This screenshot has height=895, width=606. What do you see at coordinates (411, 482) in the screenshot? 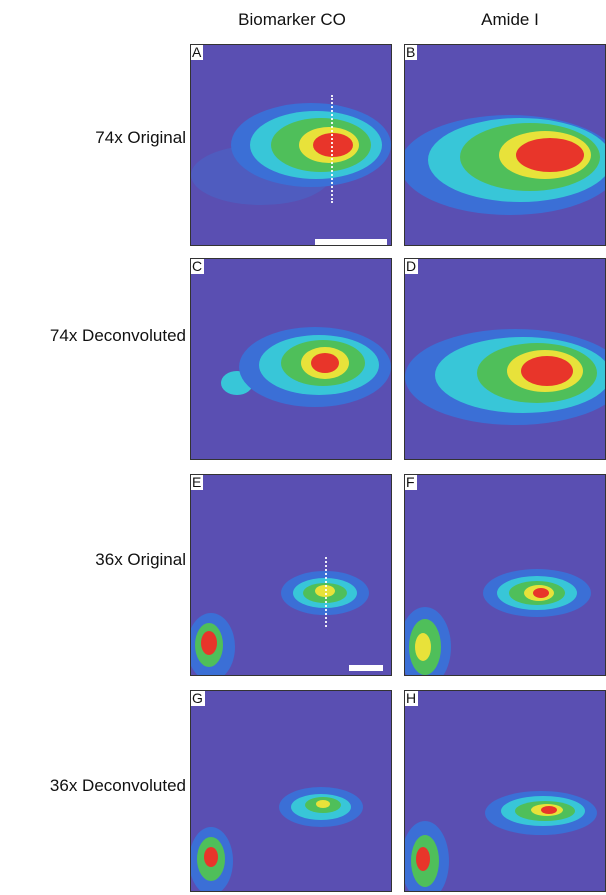
I see `panel-label-f: F` at bounding box center [411, 482].